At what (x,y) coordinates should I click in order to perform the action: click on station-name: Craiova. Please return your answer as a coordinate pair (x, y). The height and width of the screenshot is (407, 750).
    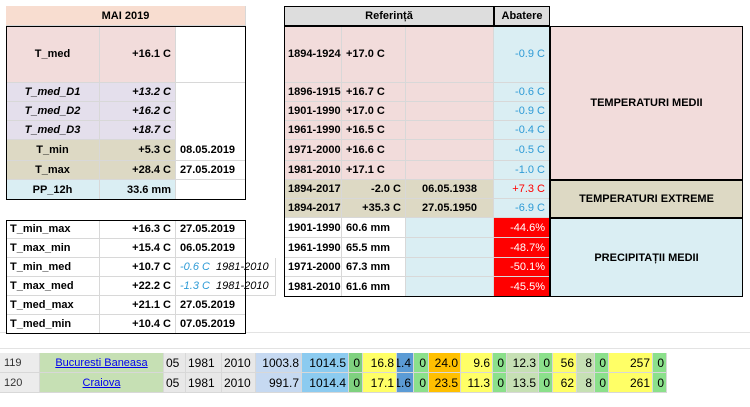
    Looking at the image, I should click on (101, 382).